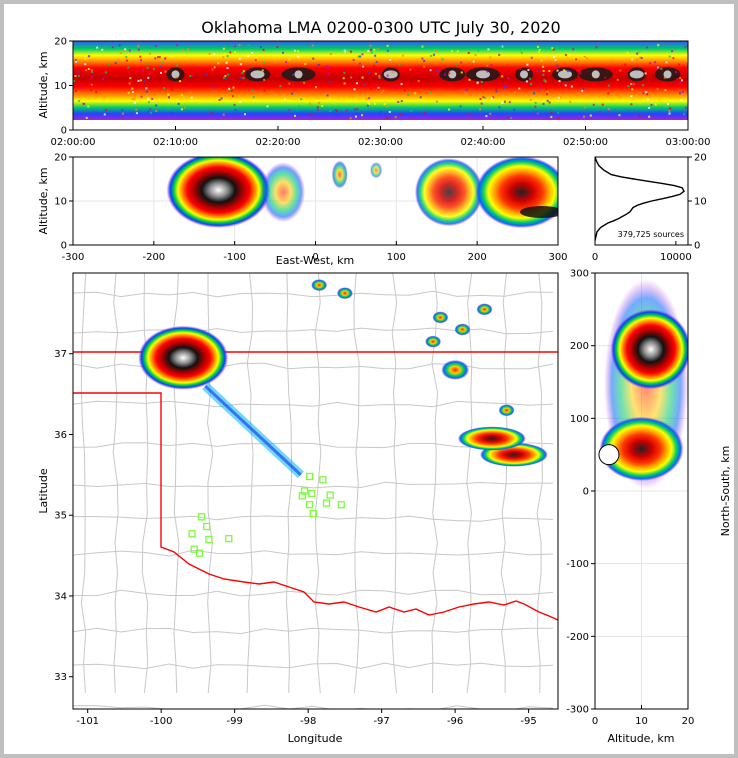 Image resolution: width=738 pixels, height=758 pixels. Describe the element at coordinates (577, 637) in the screenshot. I see `y-tick-label: -200` at that location.